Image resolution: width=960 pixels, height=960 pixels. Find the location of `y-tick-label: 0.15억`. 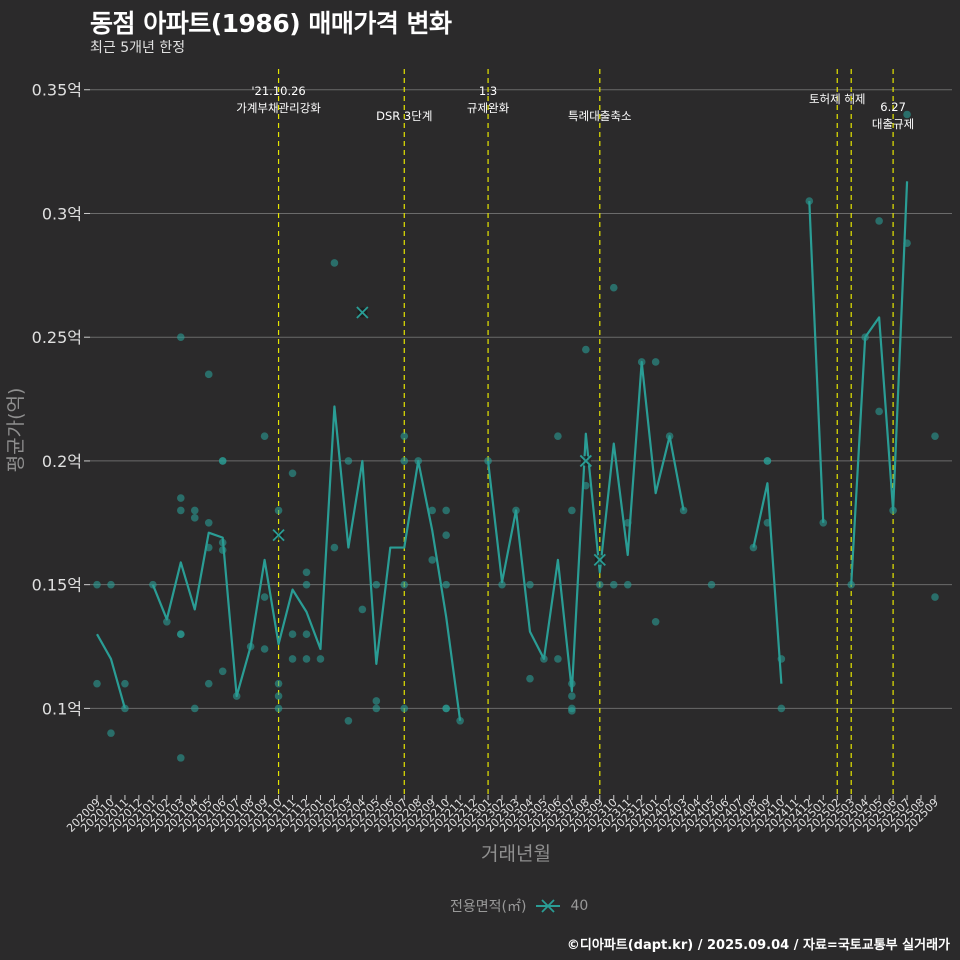

y-tick-label: 0.15억 is located at coordinates (57, 585).